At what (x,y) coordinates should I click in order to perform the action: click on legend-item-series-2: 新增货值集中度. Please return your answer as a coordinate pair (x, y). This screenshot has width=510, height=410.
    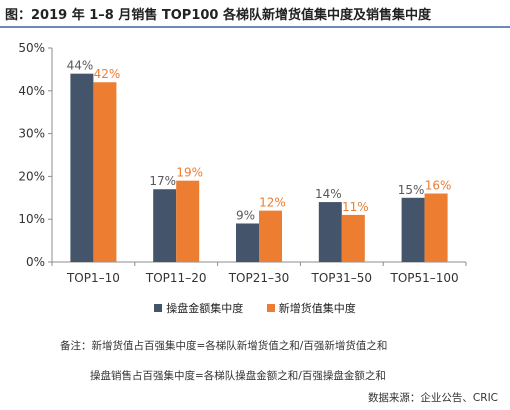
    Looking at the image, I should click on (311, 308).